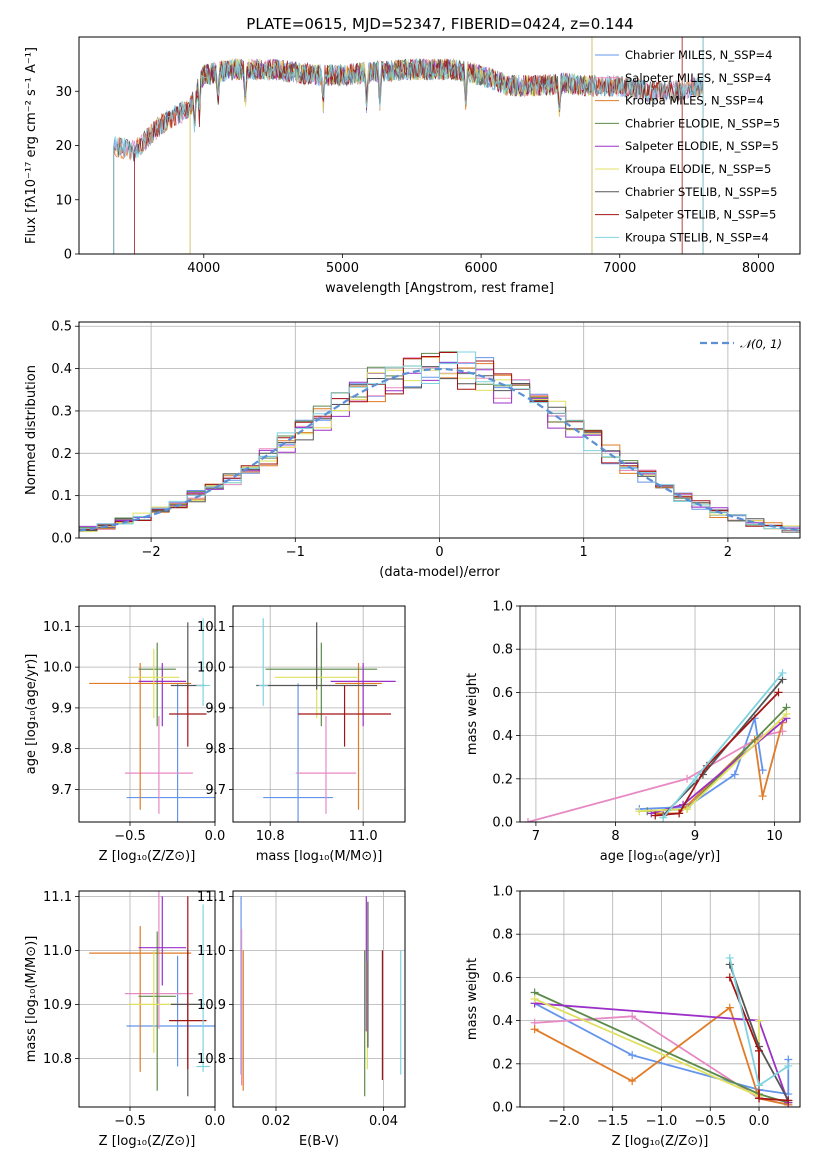  What do you see at coordinates (660, 856) in the screenshot?
I see `x-axis-label: age [log₁₀(age/yr)]` at bounding box center [660, 856].